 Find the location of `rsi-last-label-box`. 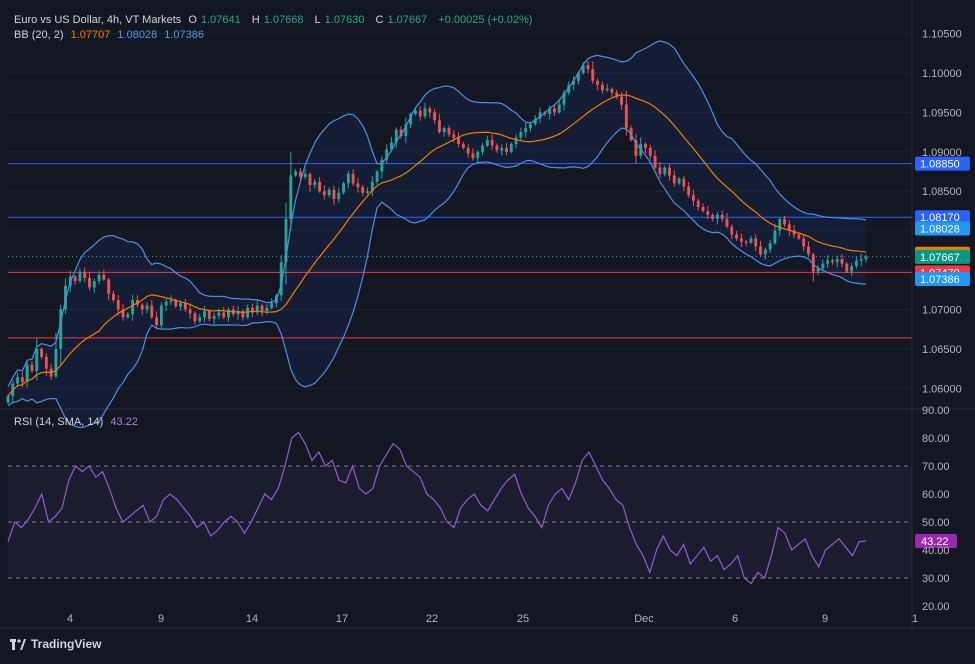

rsi-last-label-box is located at coordinates (936, 540).